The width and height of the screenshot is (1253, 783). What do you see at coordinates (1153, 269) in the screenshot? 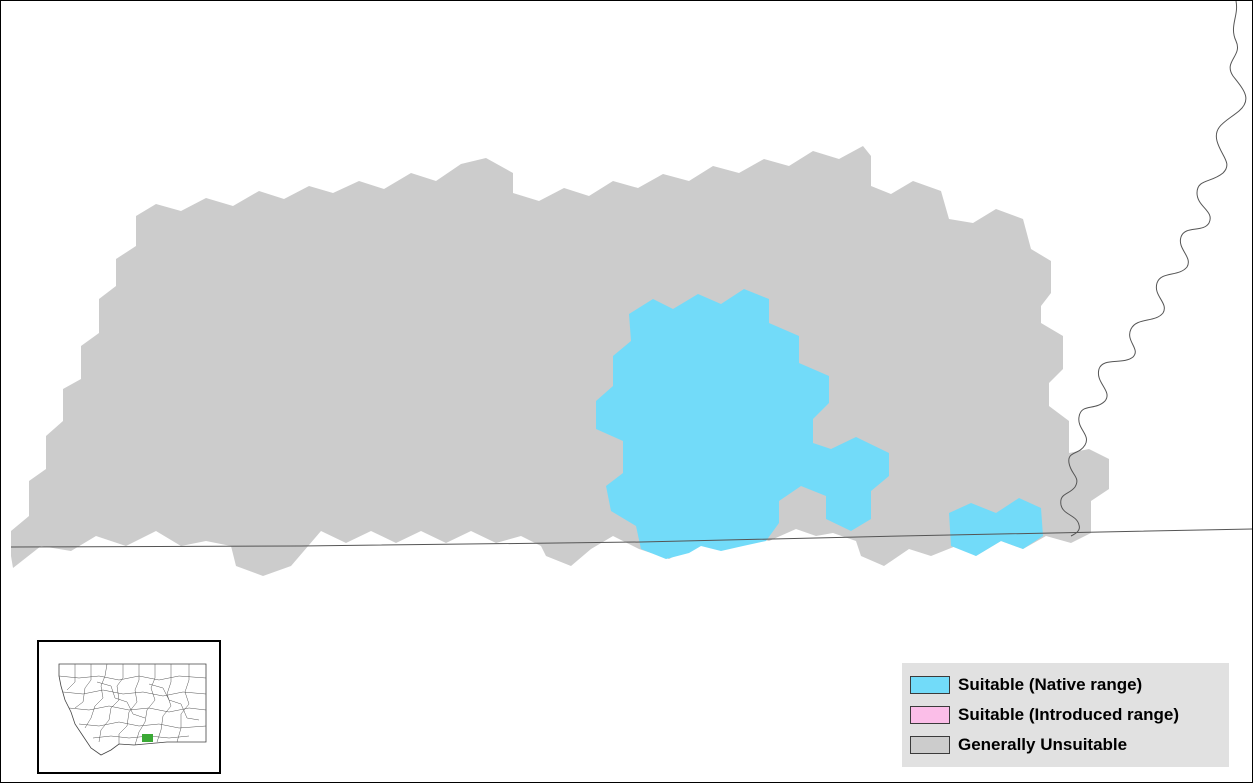
I see `river-line` at bounding box center [1153, 269].